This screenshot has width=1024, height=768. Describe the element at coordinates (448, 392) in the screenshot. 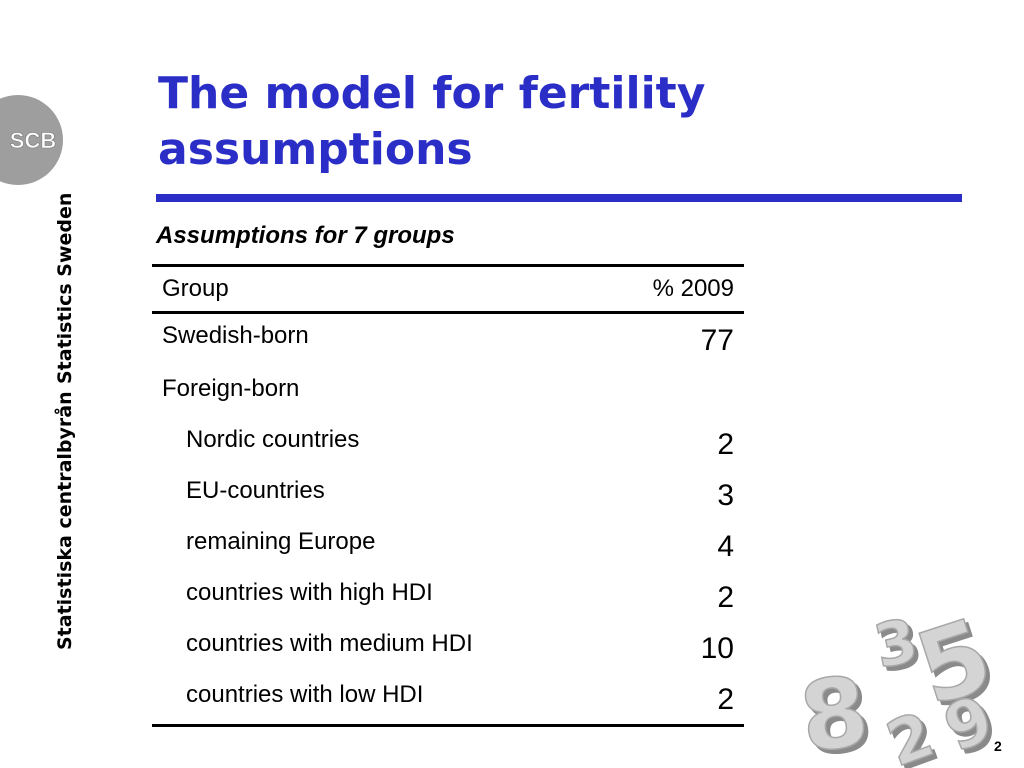

I see `table-row: Foreign-born` at that location.